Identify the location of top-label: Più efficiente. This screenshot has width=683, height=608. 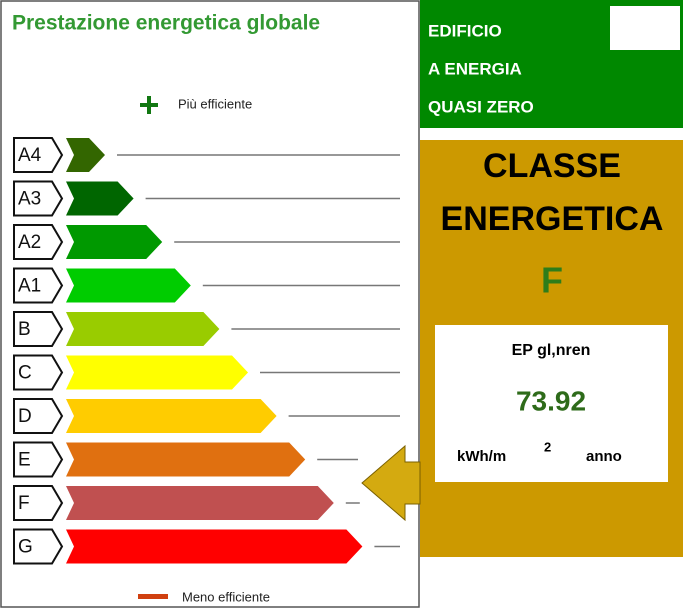
(215, 103).